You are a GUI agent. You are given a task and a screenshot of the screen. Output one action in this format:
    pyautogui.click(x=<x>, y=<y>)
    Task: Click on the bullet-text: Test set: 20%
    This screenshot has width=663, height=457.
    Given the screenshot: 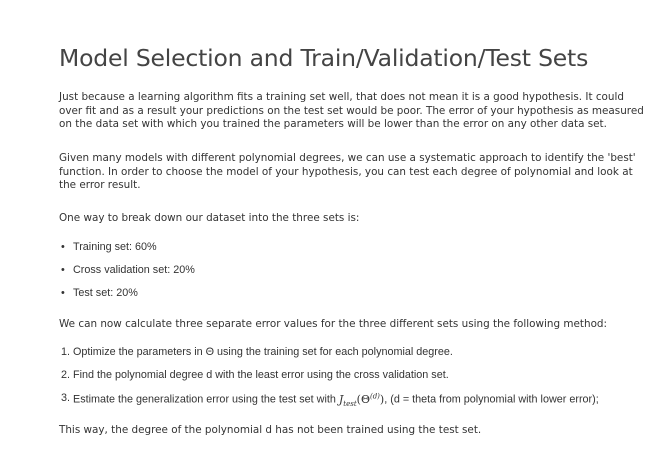 What is the action you would take?
    pyautogui.click(x=105, y=293)
    